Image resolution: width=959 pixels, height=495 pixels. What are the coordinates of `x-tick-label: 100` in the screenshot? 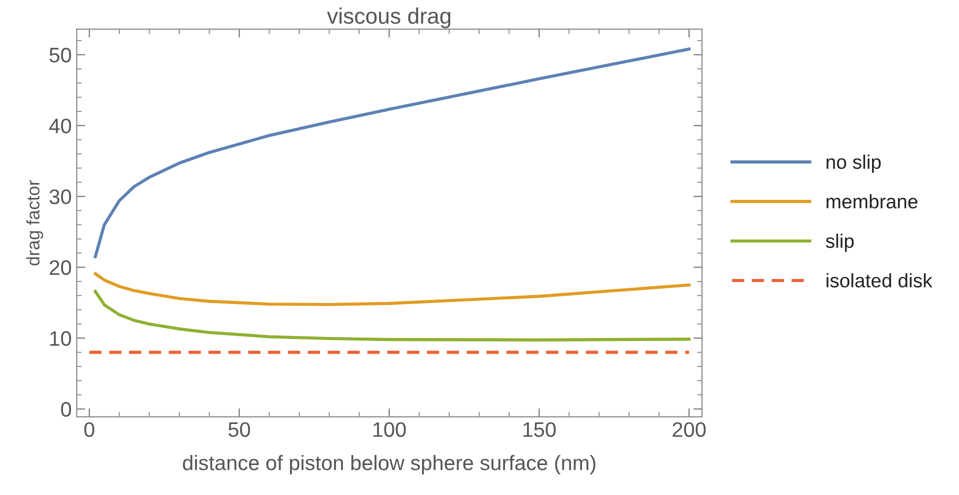 It's located at (389, 429).